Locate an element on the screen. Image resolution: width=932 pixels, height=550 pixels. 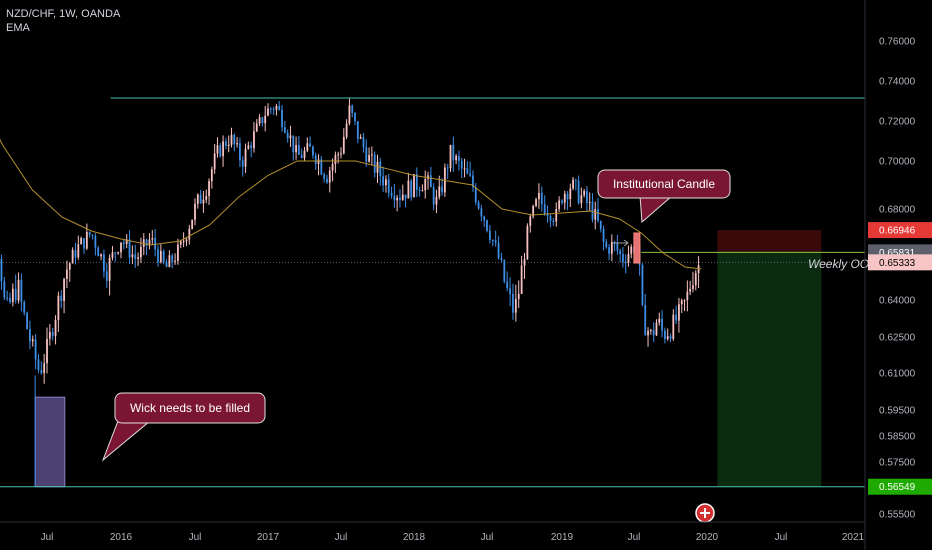
y-tick-label: 0.74000 is located at coordinates (897, 82).